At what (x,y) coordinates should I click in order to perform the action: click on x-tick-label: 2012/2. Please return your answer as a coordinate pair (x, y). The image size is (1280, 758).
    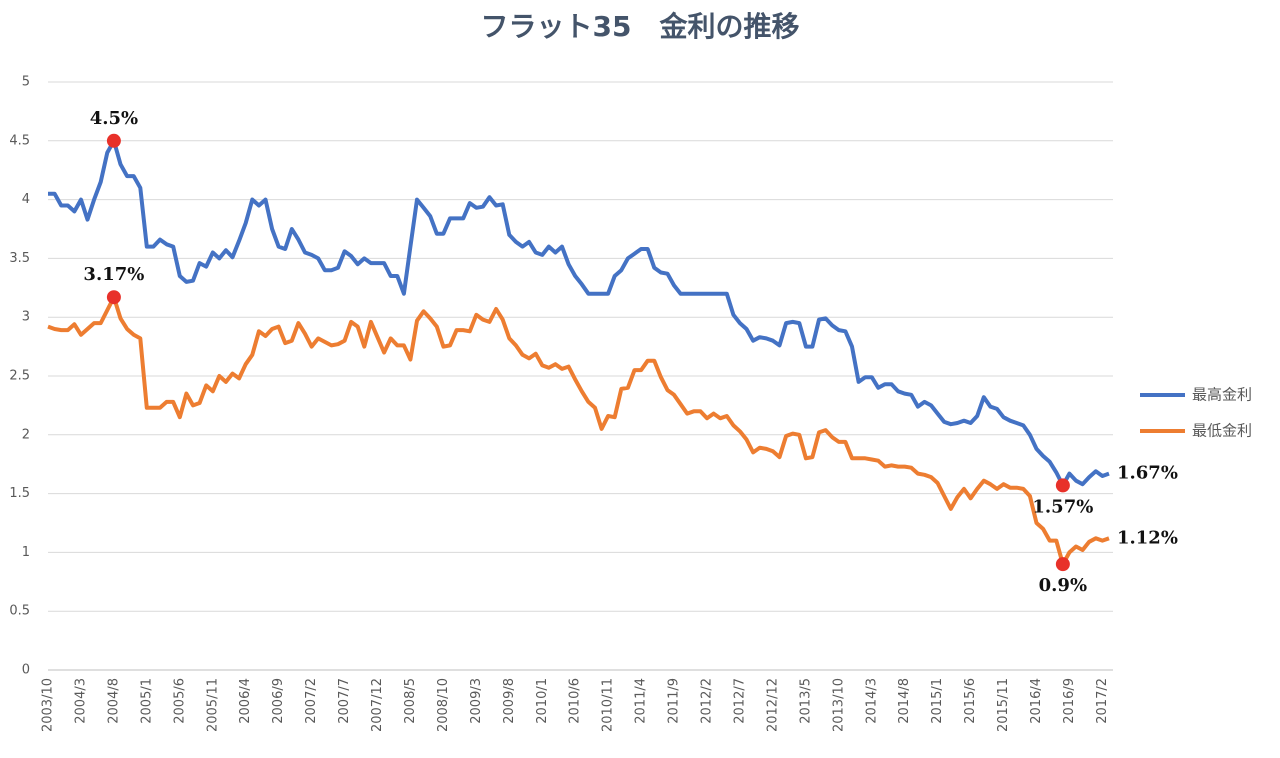
    Looking at the image, I should click on (707, 701).